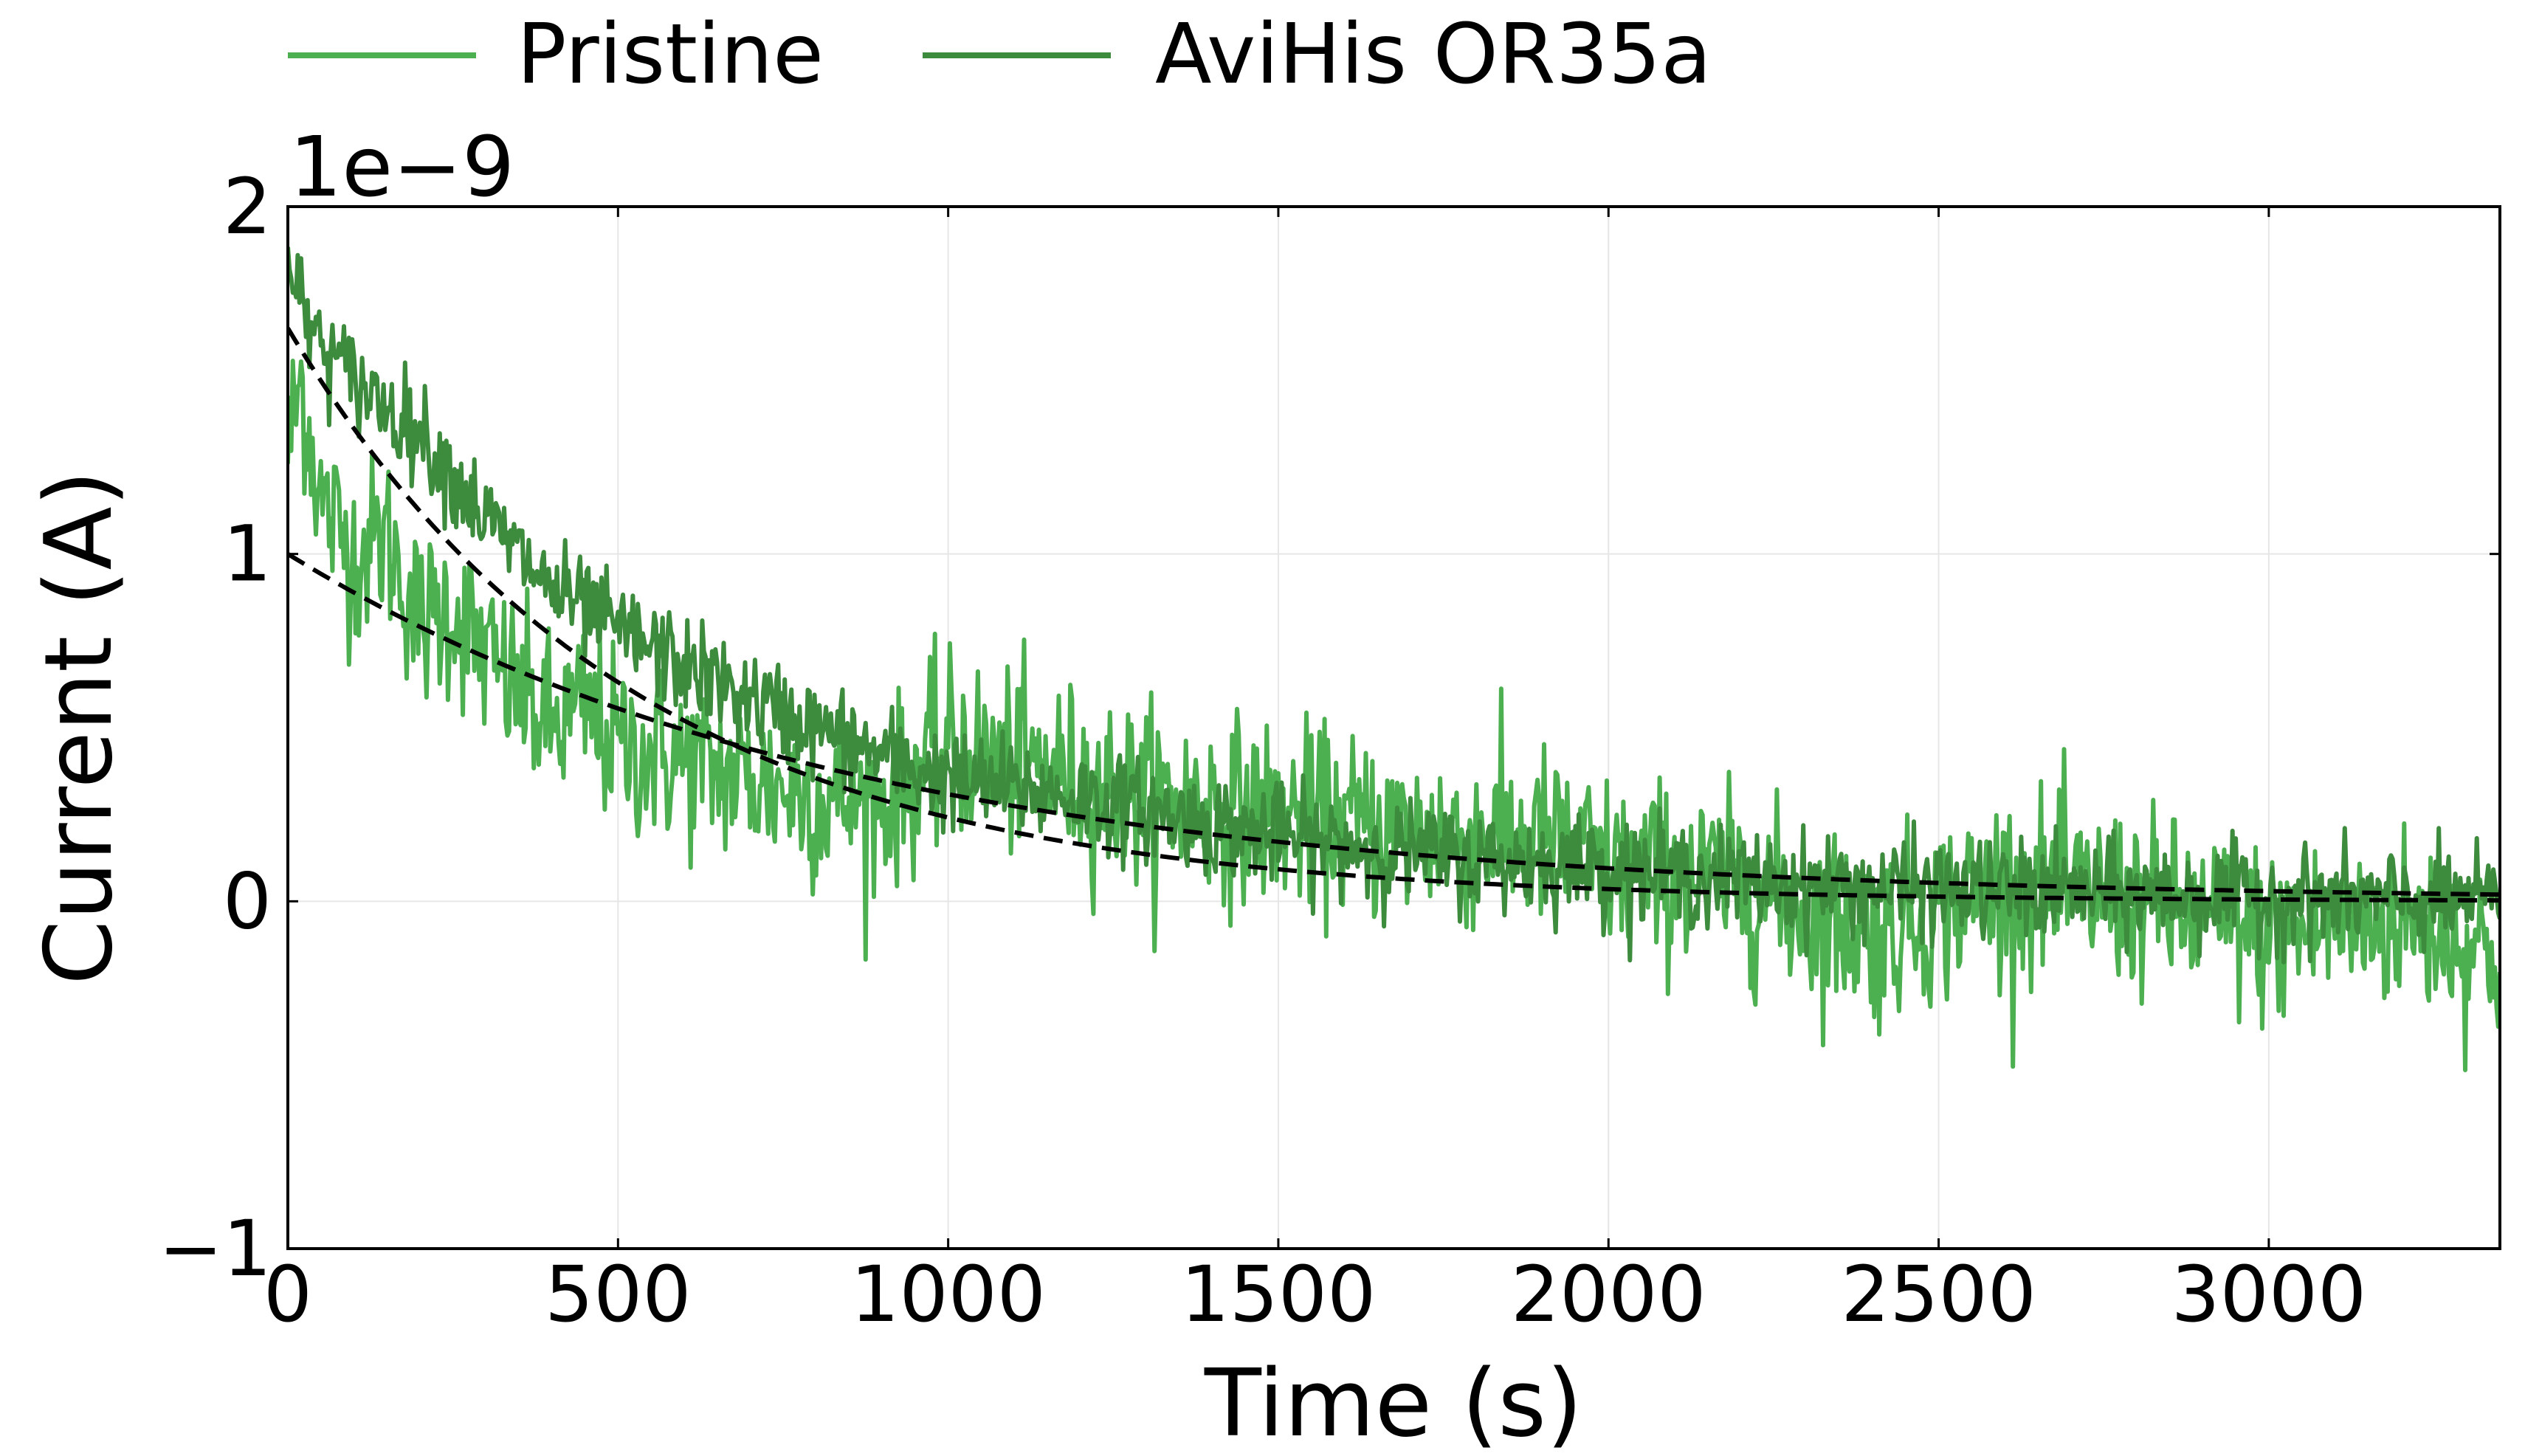 The image size is (2525, 1456). Describe the element at coordinates (619, 1294) in the screenshot. I see `x-tick-label-1: 500` at that location.